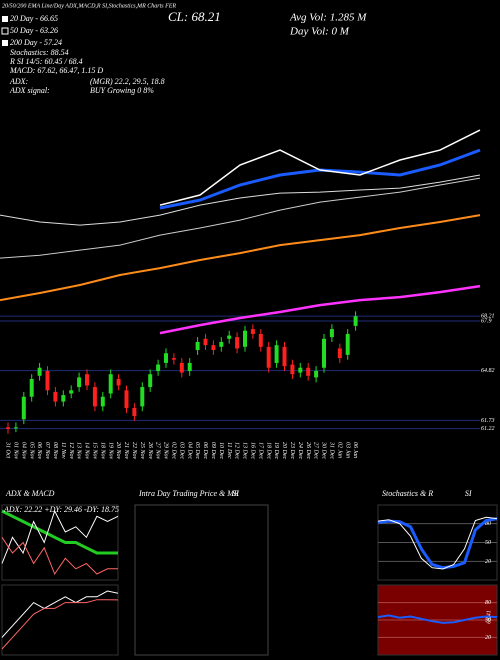  Describe the element at coordinates (34, 30) in the screenshot. I see `legend-entry: 50 Day - 63.26` at that location.